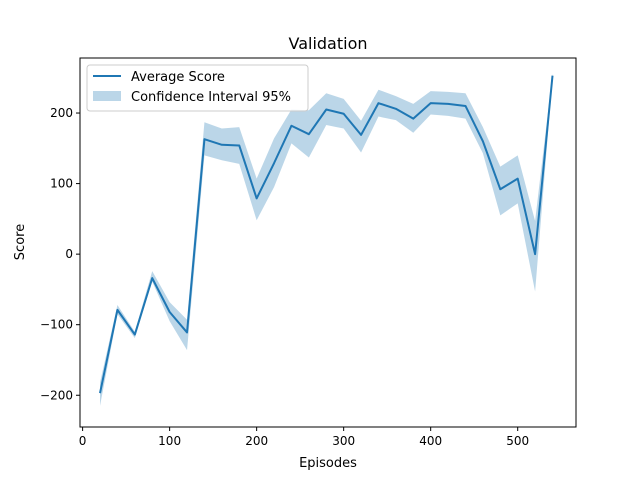  Describe the element at coordinates (56, 395) in the screenshot. I see `y-tick-label: −200` at that location.